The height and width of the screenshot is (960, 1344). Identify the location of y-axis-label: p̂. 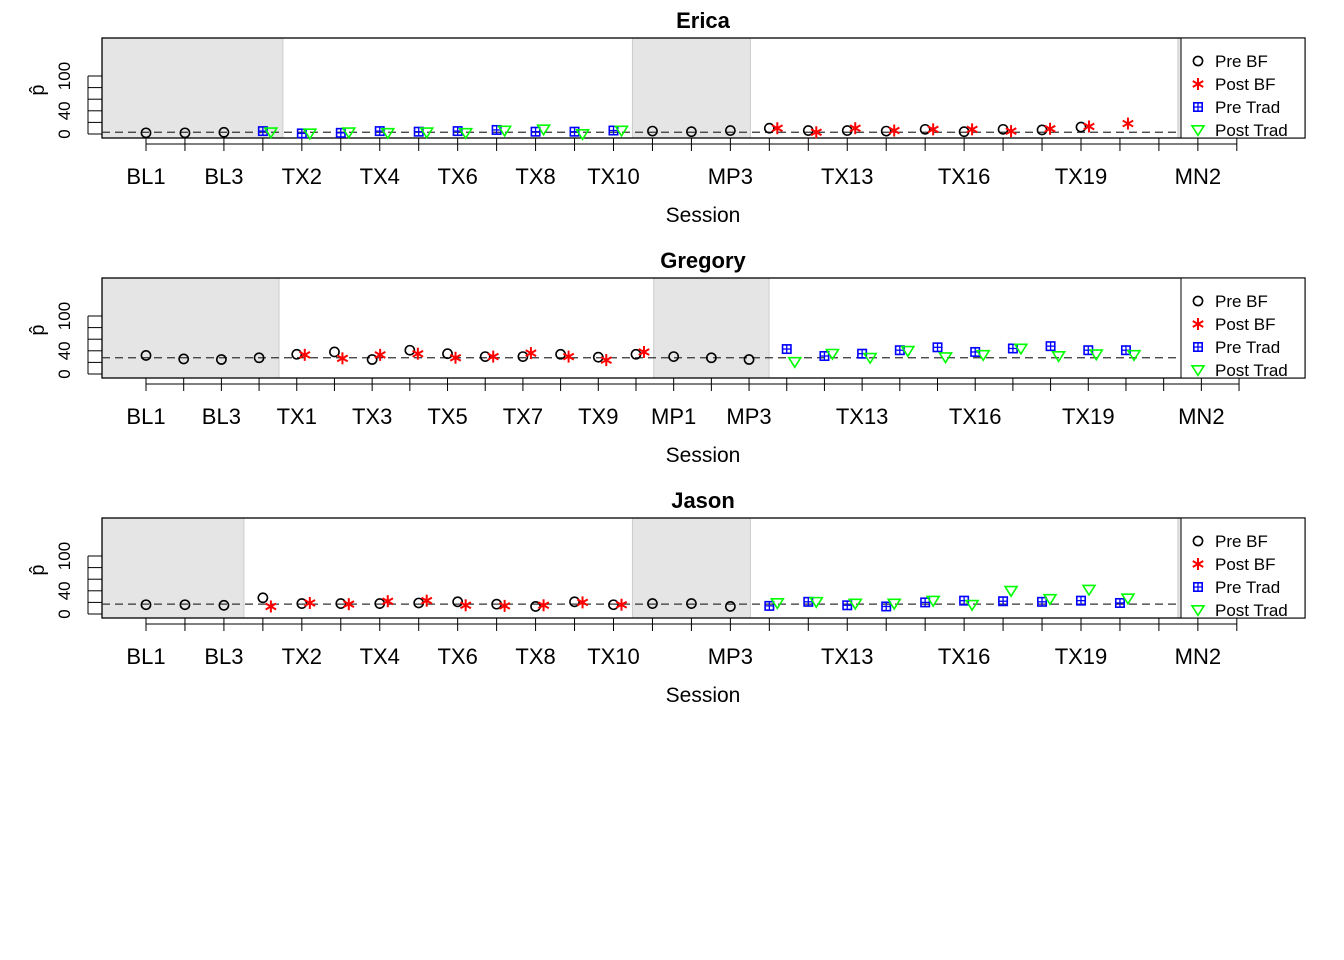
(38, 89).